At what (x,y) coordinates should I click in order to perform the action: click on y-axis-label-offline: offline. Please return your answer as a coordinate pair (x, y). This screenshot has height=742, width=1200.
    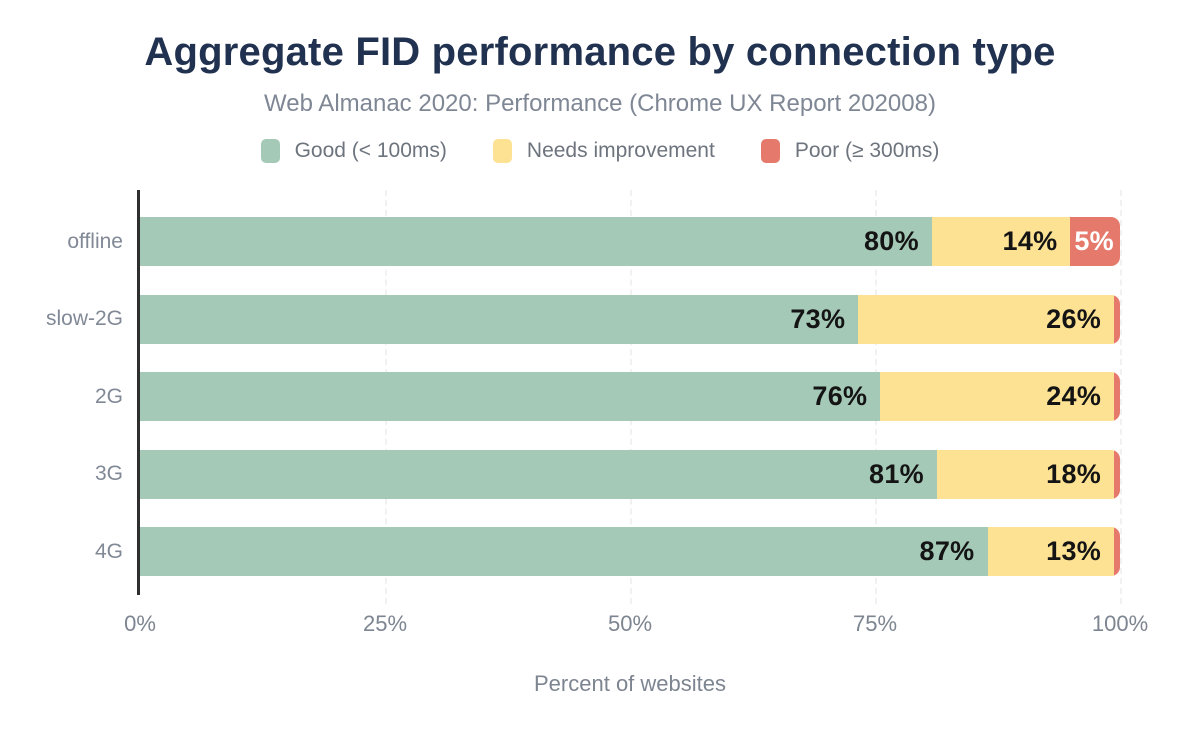
    Looking at the image, I should click on (95, 241).